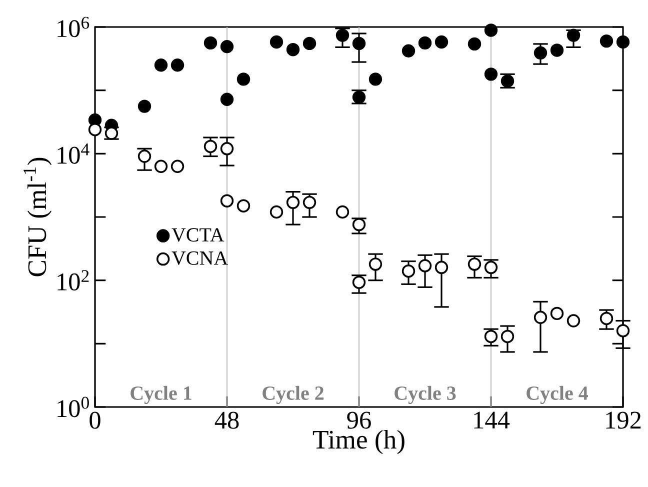 The image size is (648, 487). I want to click on x-tick-label: 144, so click(492, 420).